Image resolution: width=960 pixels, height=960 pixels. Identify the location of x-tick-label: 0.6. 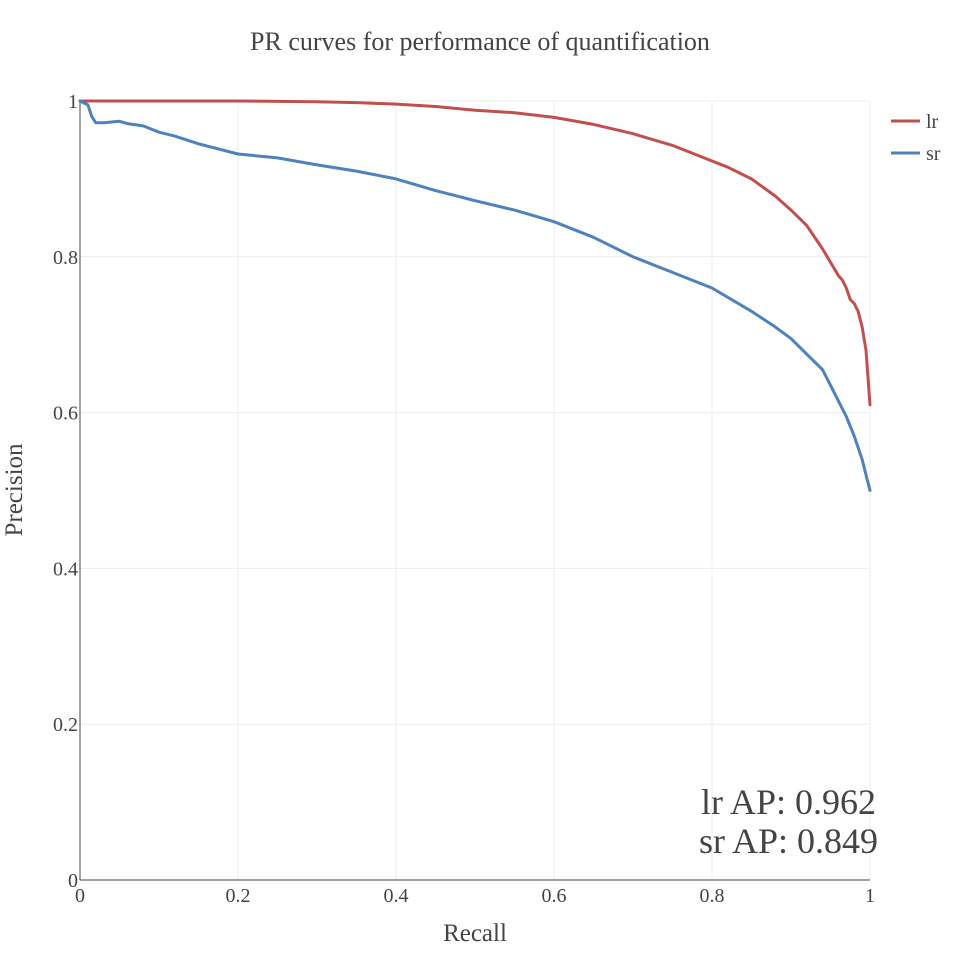
(554, 896).